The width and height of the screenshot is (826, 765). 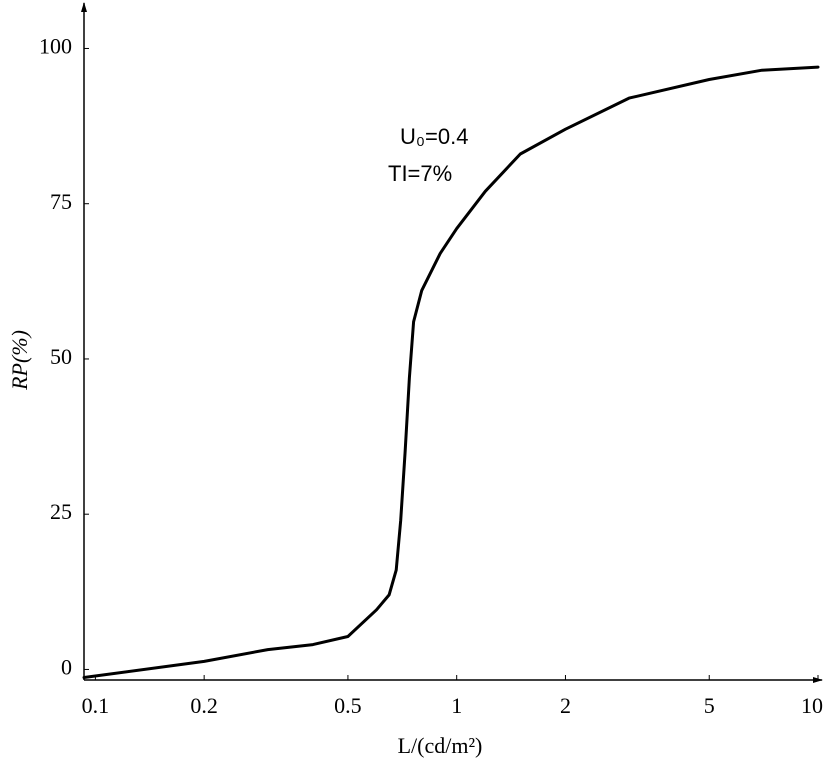 What do you see at coordinates (19, 360) in the screenshot?
I see `y-axis-label: RP(%)` at bounding box center [19, 360].